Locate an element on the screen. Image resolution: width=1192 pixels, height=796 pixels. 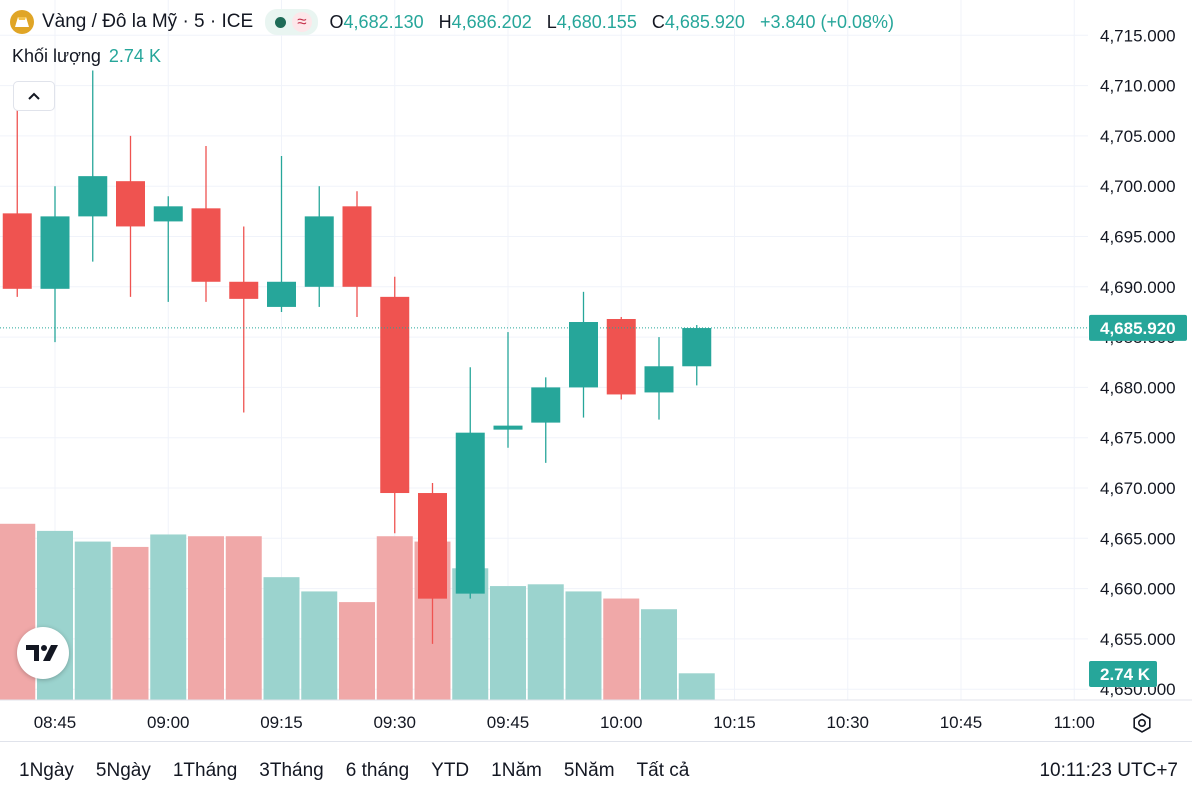
range-button-3: 3Tháng is located at coordinates (291, 770).